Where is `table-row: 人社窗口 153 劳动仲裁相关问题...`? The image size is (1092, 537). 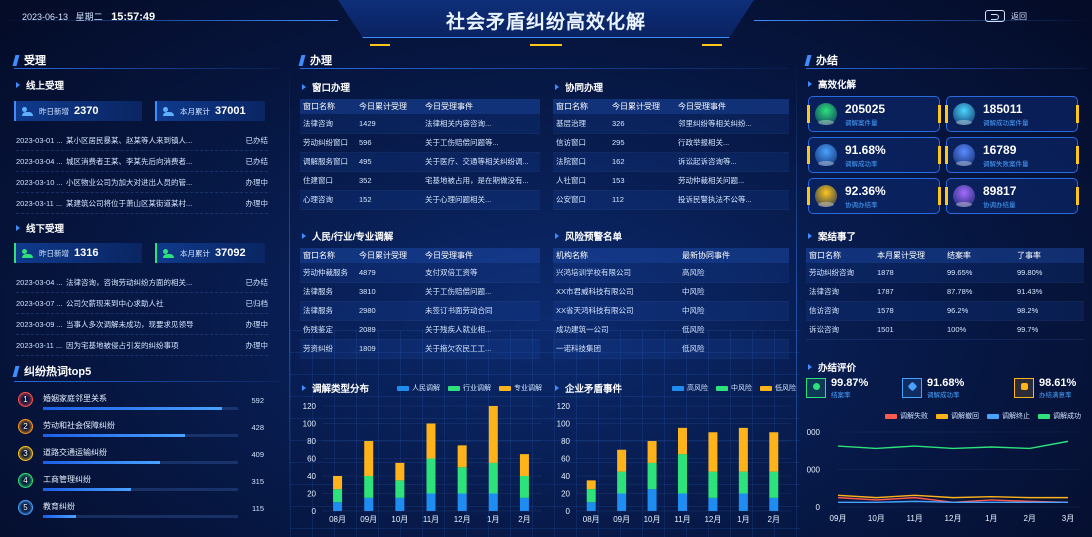 table-row: 人社窗口 153 劳动仲裁相关问题... is located at coordinates (671, 181).